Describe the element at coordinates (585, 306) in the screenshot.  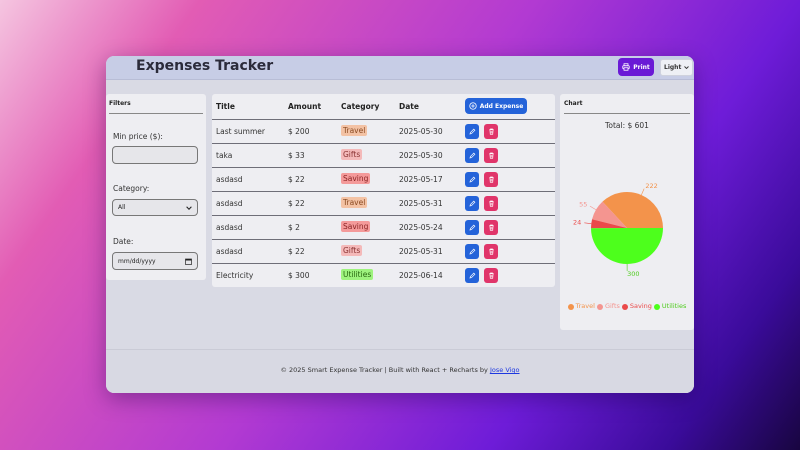
I see `legend-label: Travel` at that location.